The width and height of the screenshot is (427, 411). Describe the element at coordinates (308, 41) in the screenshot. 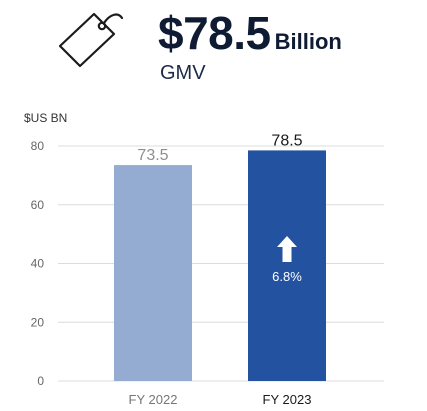

I see `headline-unit: Billion` at that location.